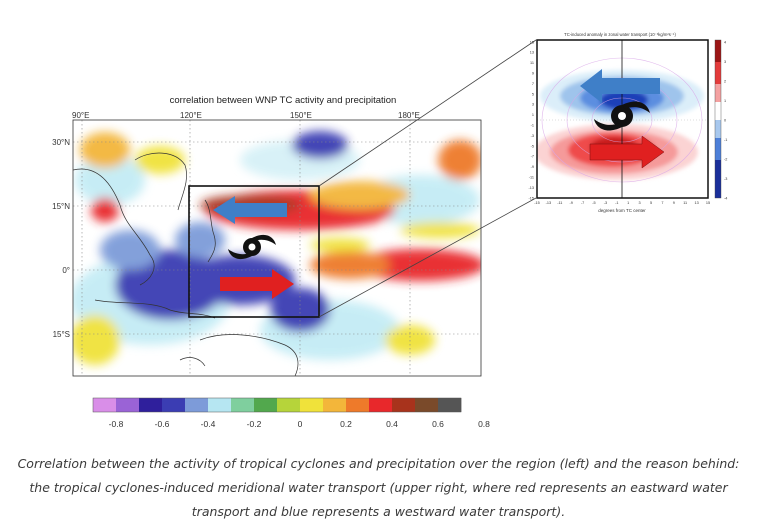 The image size is (757, 528). What do you see at coordinates (725, 62) in the screenshot?
I see `inset-colorbar-tick: 3` at bounding box center [725, 62].